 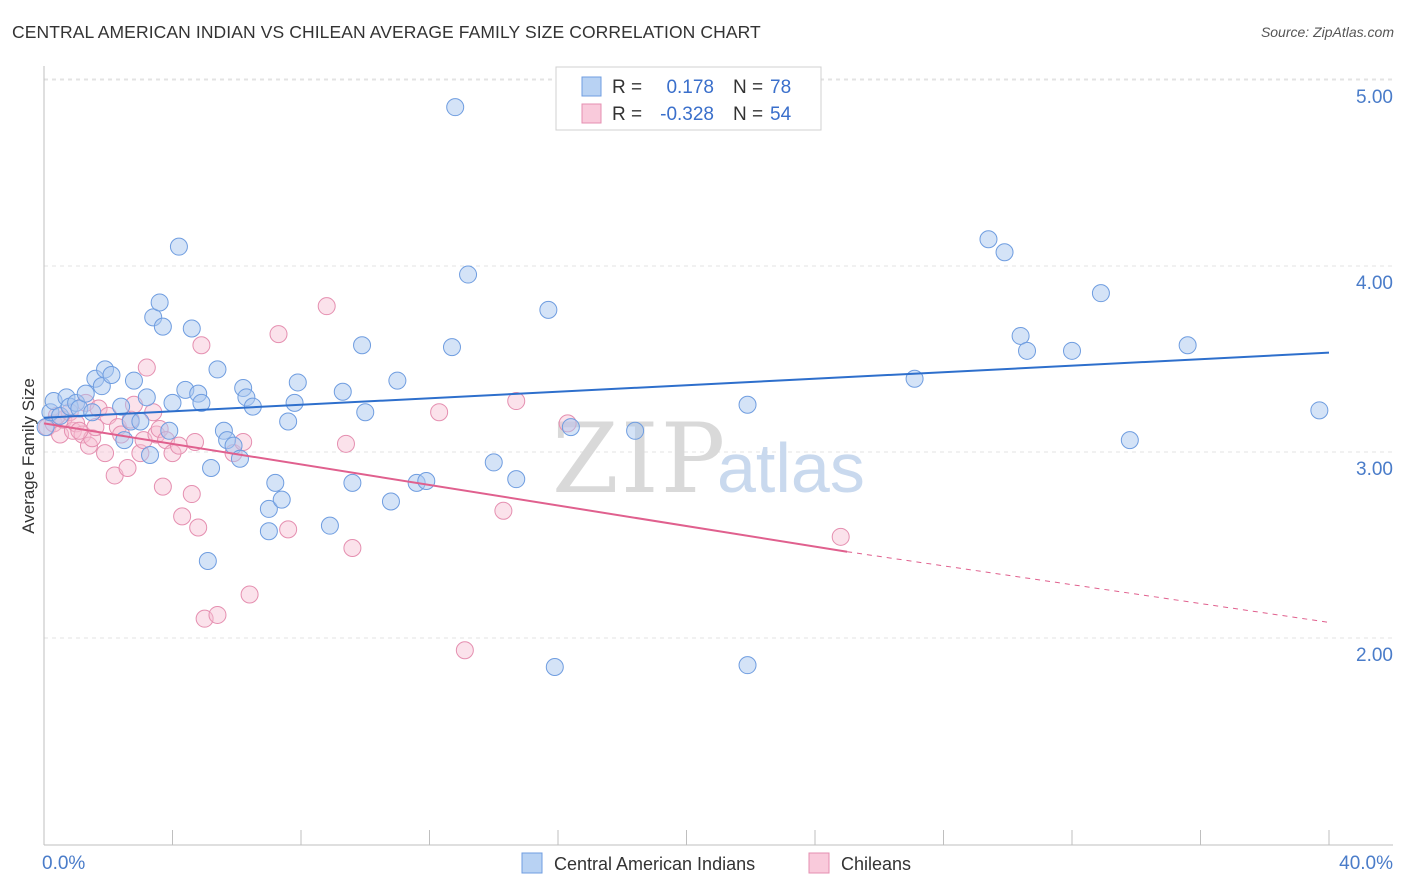 What do you see at coordinates (1366, 863) in the screenshot?
I see `x-tick-label-max: 40.0%` at bounding box center [1366, 863].